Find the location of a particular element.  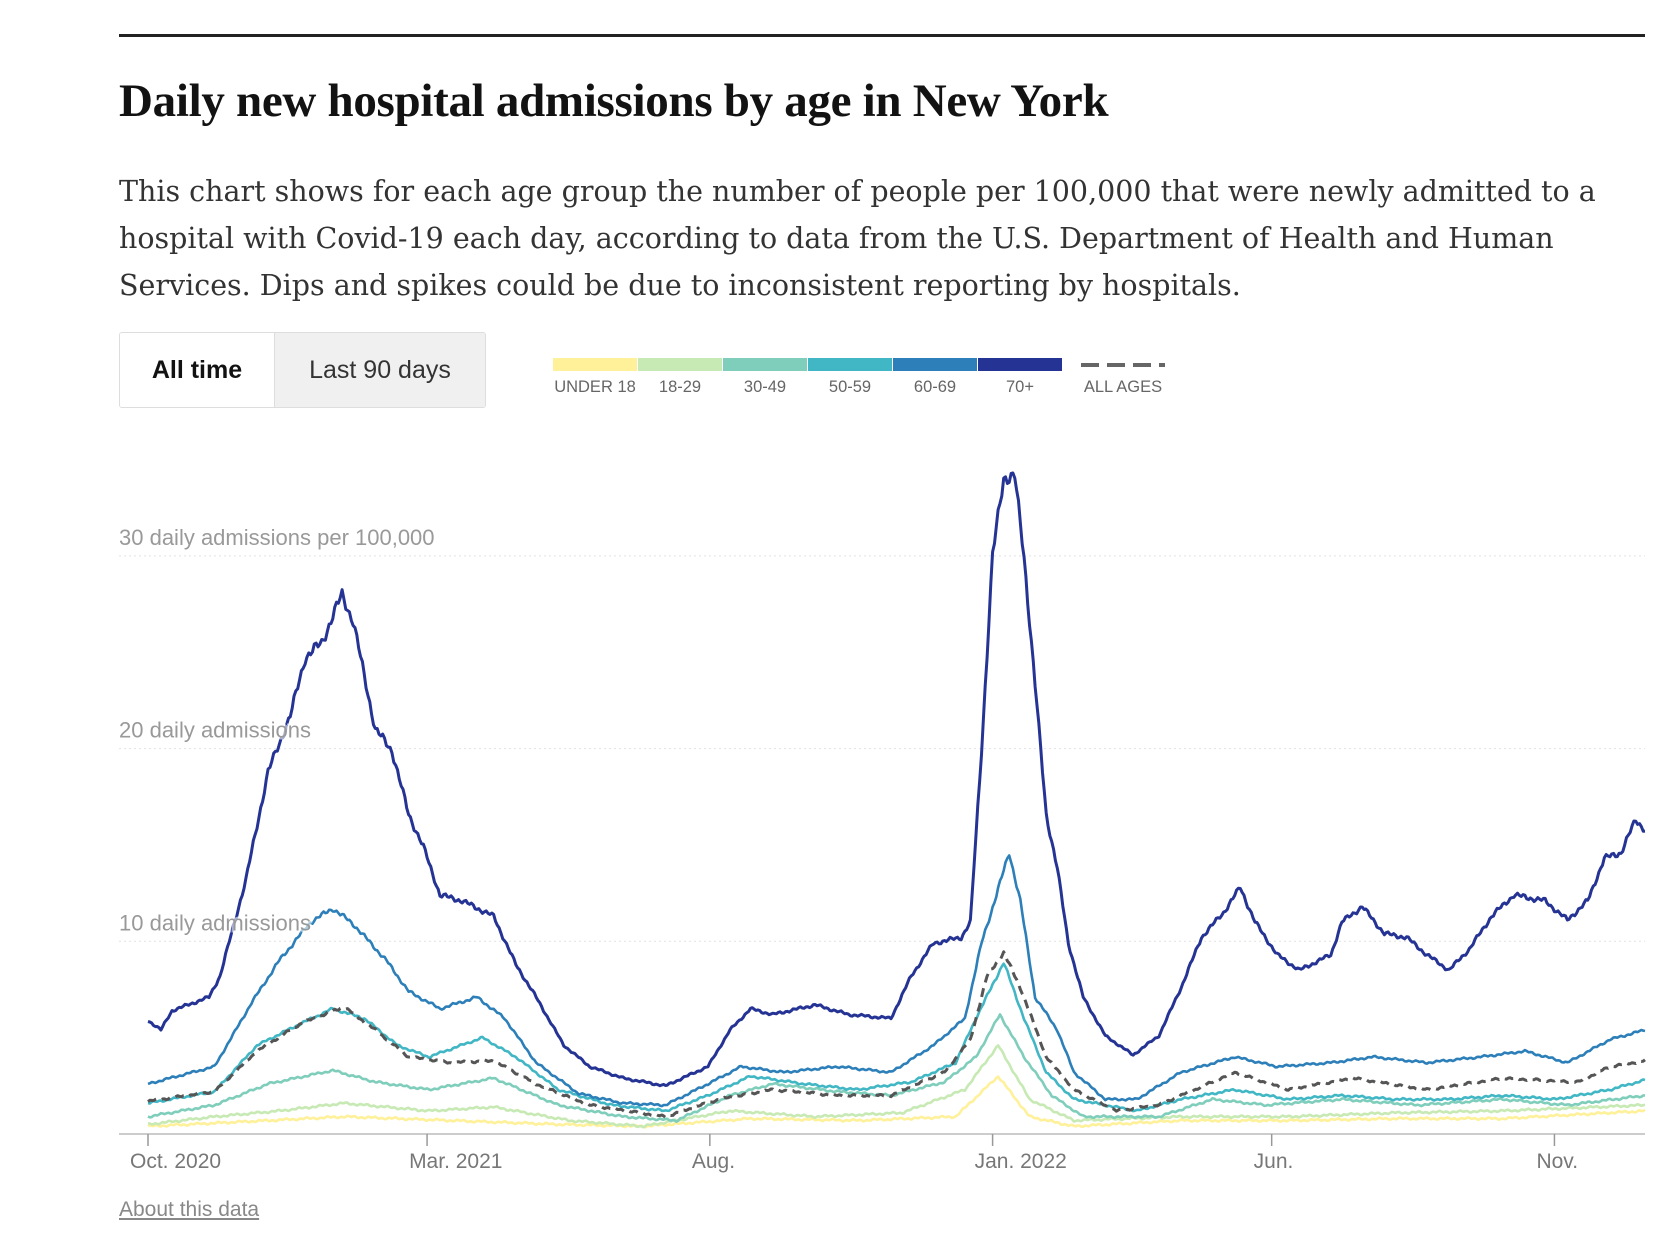

legend-item-60-69: 60-69 is located at coordinates (935, 377).